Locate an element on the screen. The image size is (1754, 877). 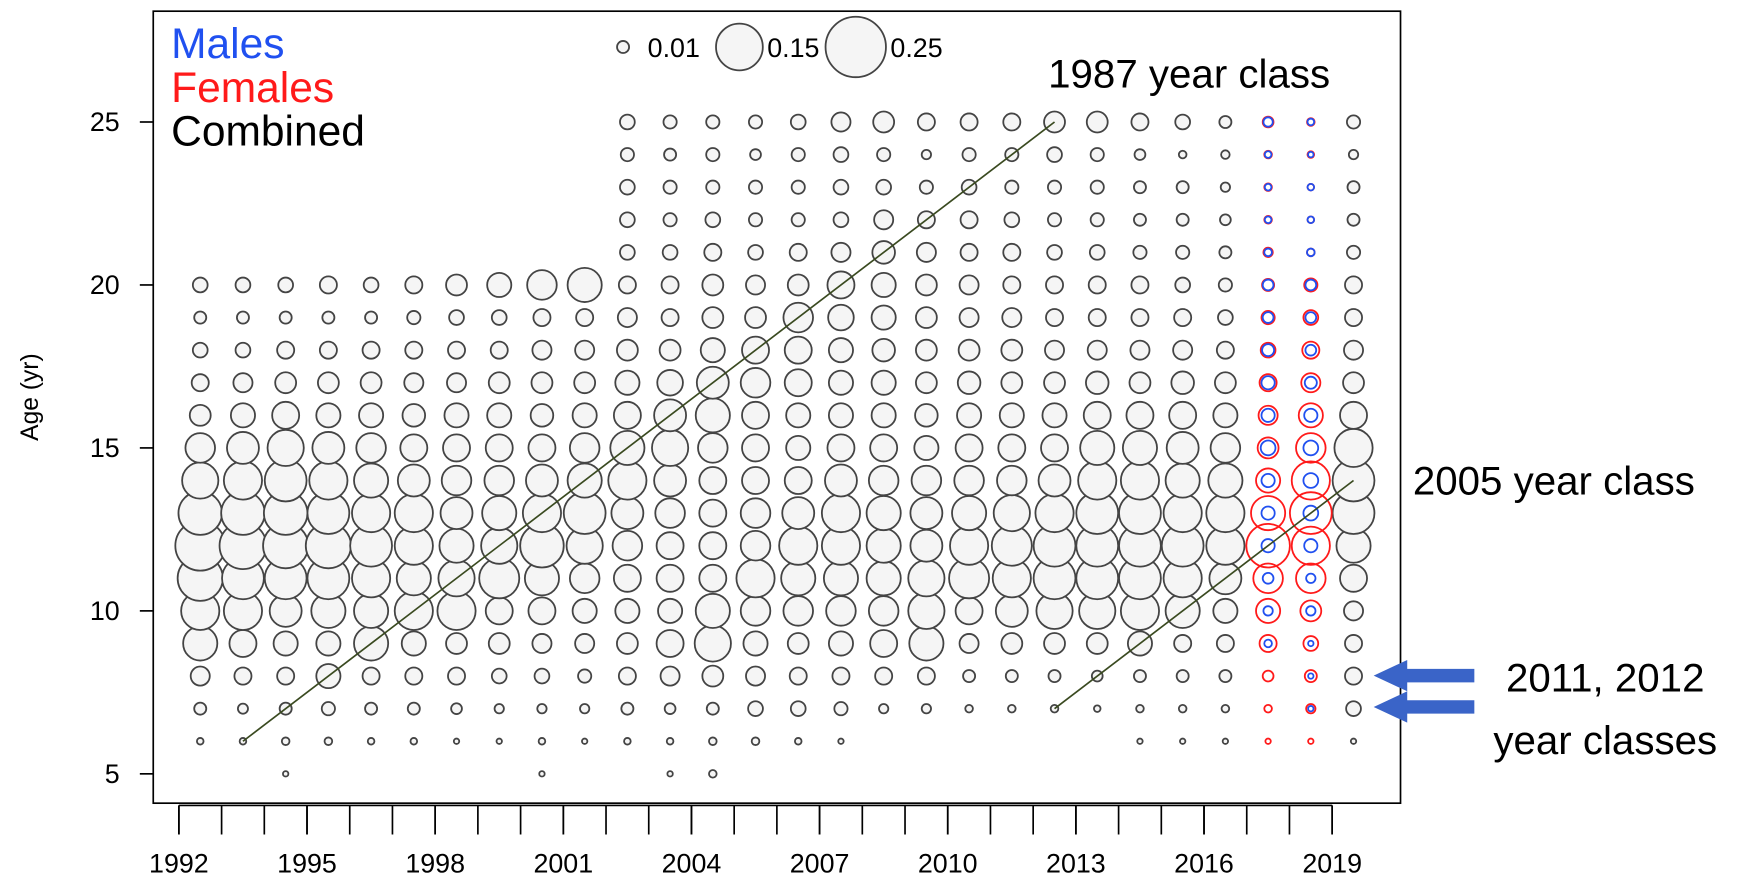
x-tick-label: 2016 is located at coordinates (1204, 863).